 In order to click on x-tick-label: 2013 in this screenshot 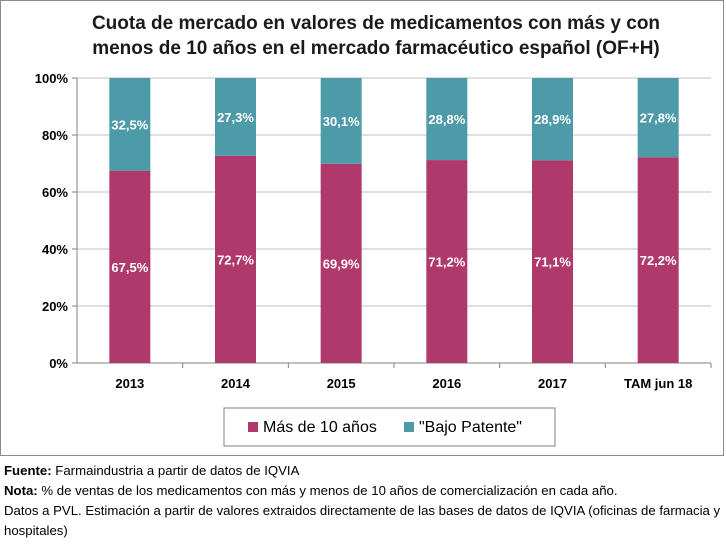, I will do `click(129, 383)`.